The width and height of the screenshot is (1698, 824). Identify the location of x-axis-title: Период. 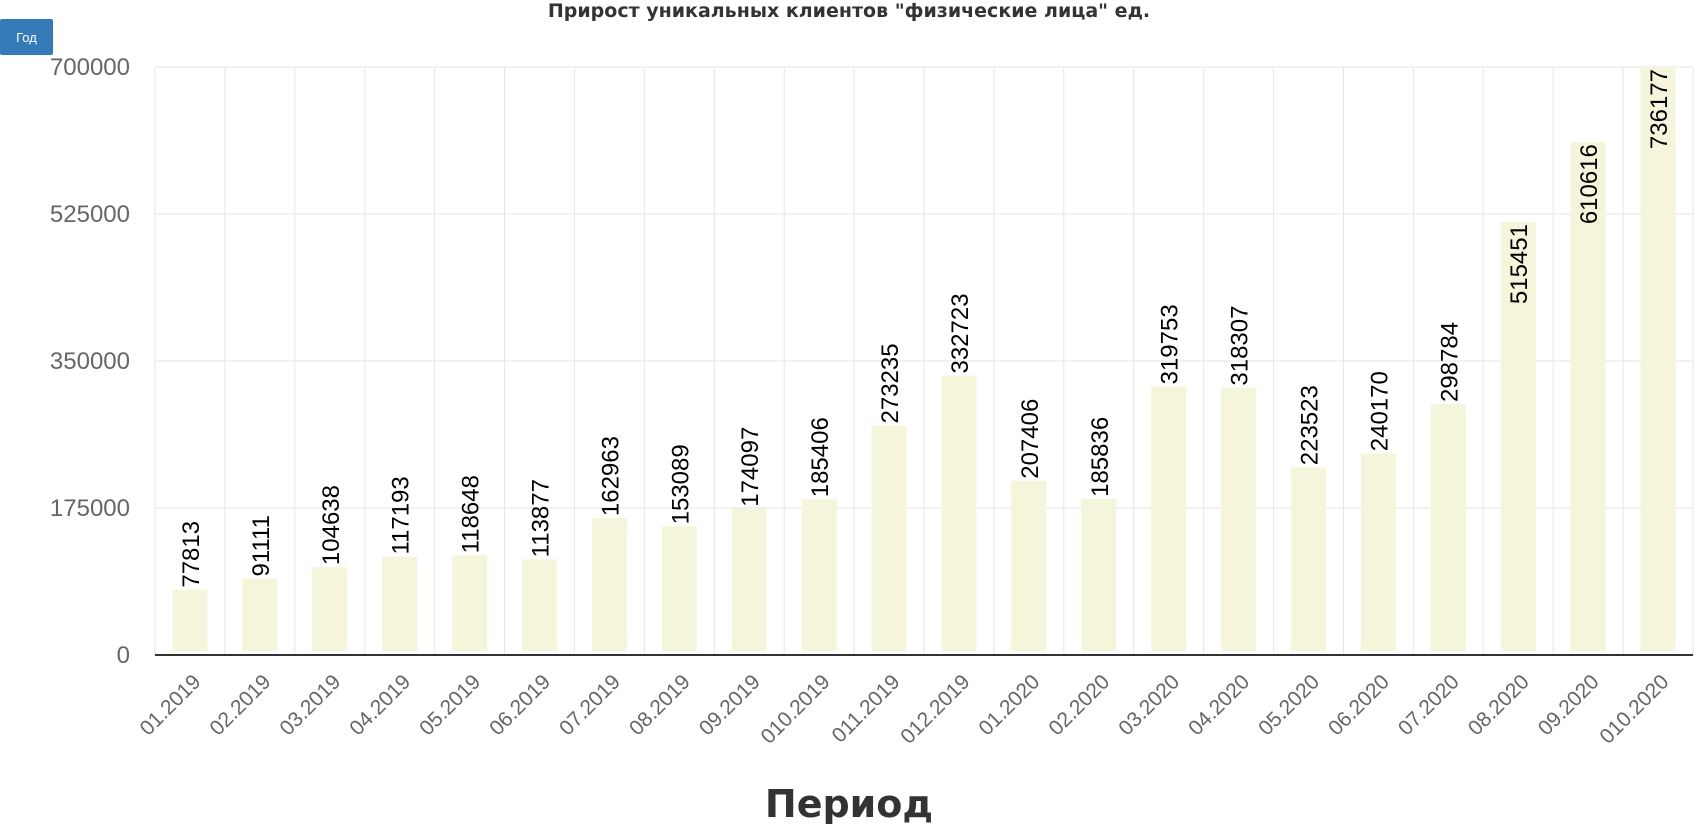
(849, 803).